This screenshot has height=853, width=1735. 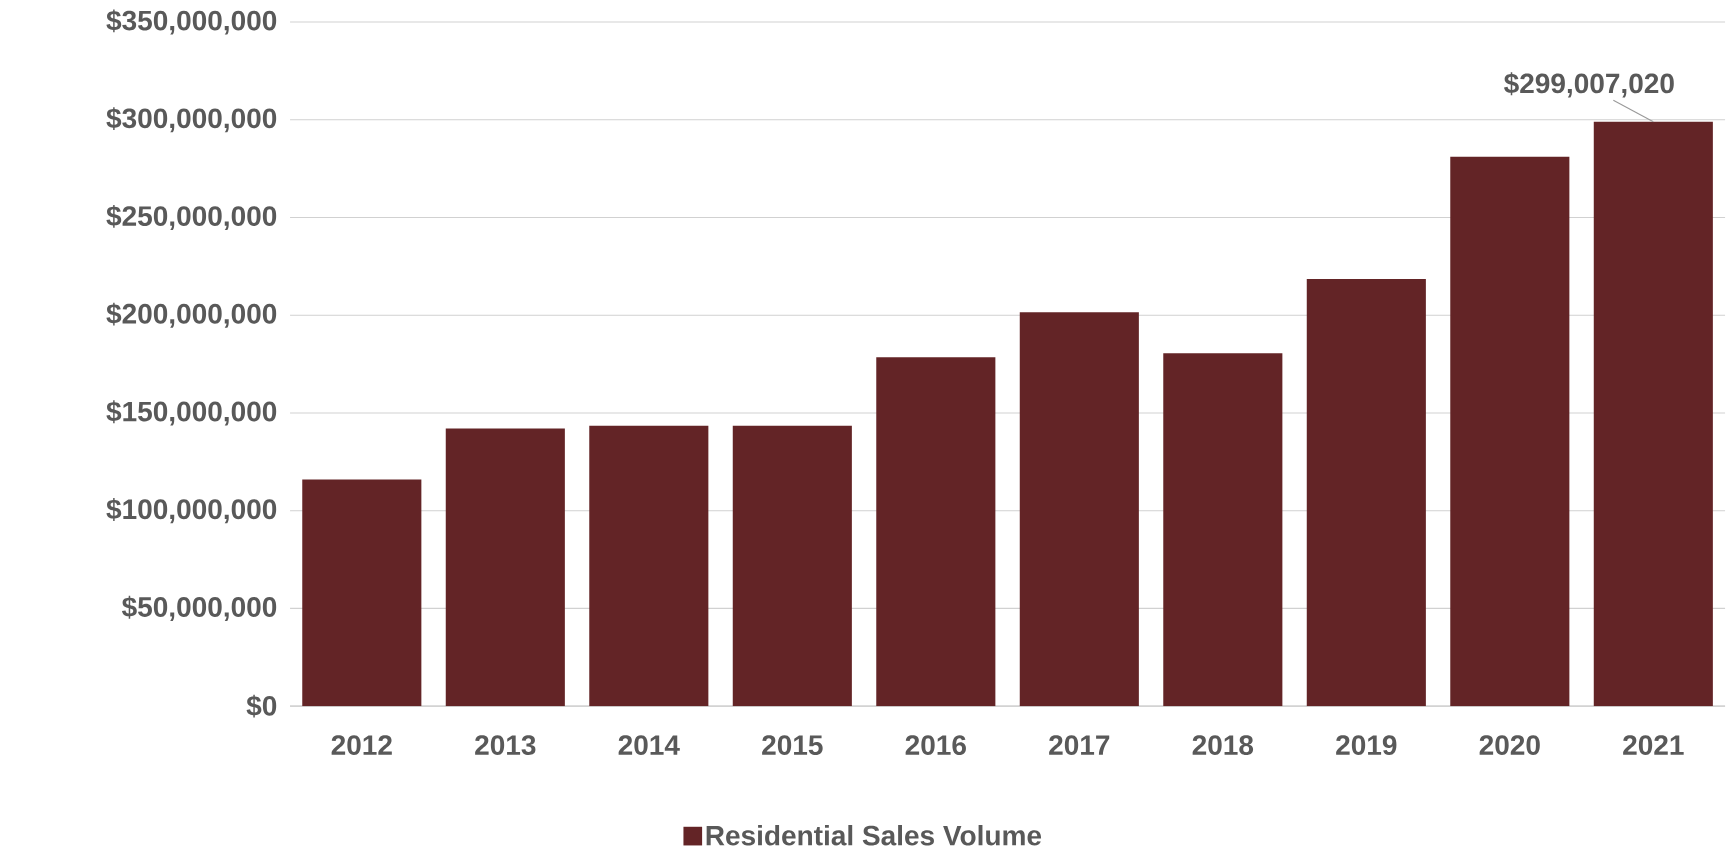 I want to click on x-tick-label: 2020, so click(x=1509, y=745).